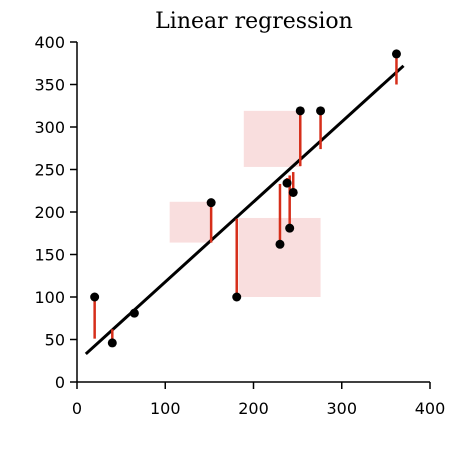  Describe the element at coordinates (430, 408) in the screenshot. I see `x-tick-label: 400` at that location.